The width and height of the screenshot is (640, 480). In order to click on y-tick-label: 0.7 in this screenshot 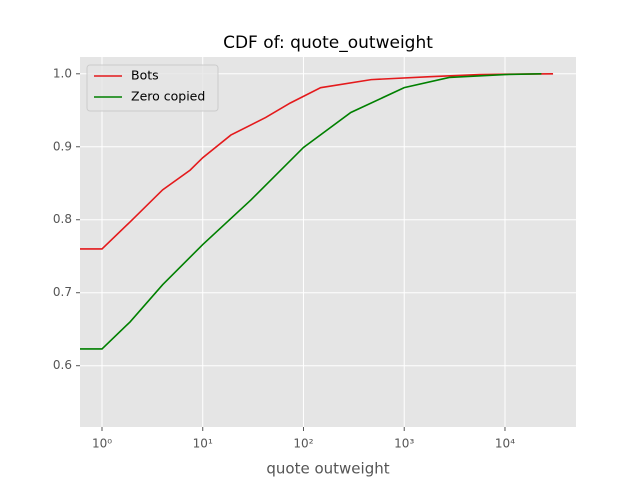, I will do `click(62, 292)`.